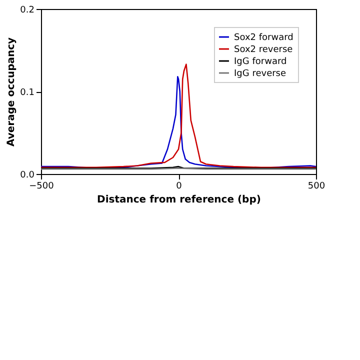 This screenshot has width=360, height=360. Describe the element at coordinates (264, 50) in the screenshot. I see `legend-label: Sox2 reverse` at that location.